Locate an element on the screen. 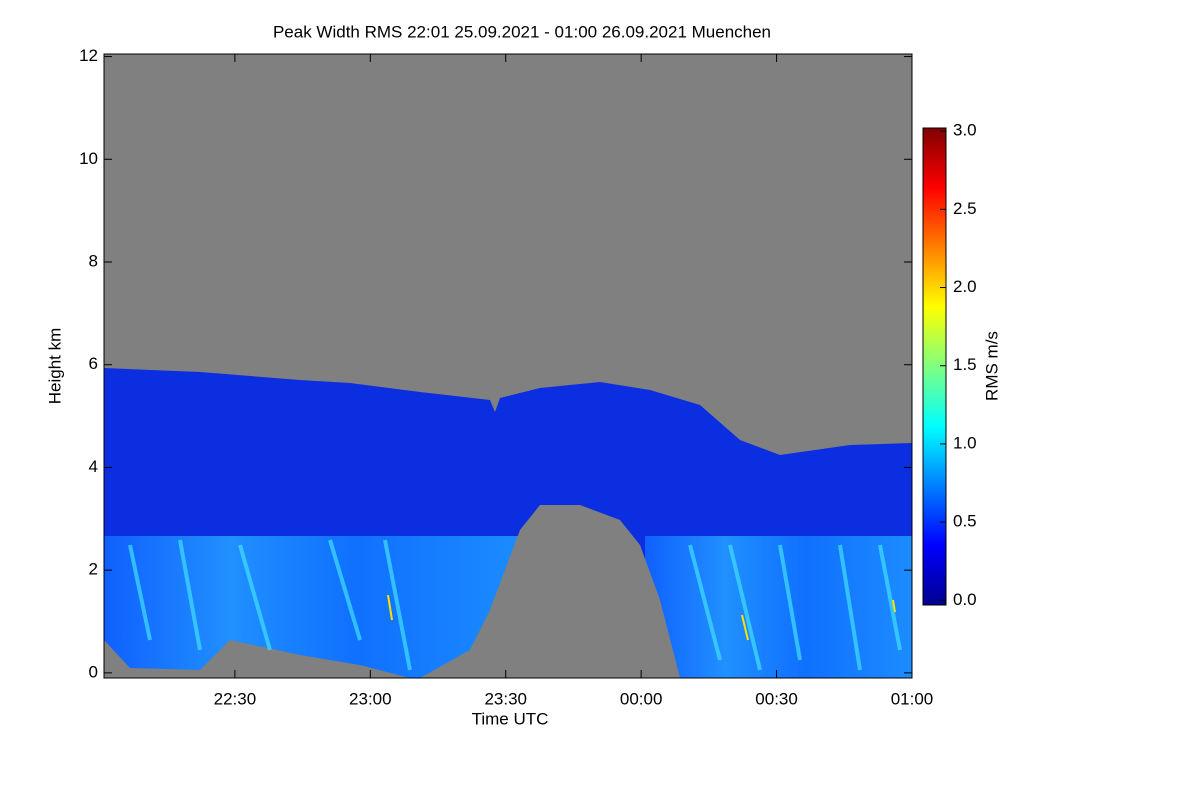  colorbar-label: RMS m/s is located at coordinates (991, 366).